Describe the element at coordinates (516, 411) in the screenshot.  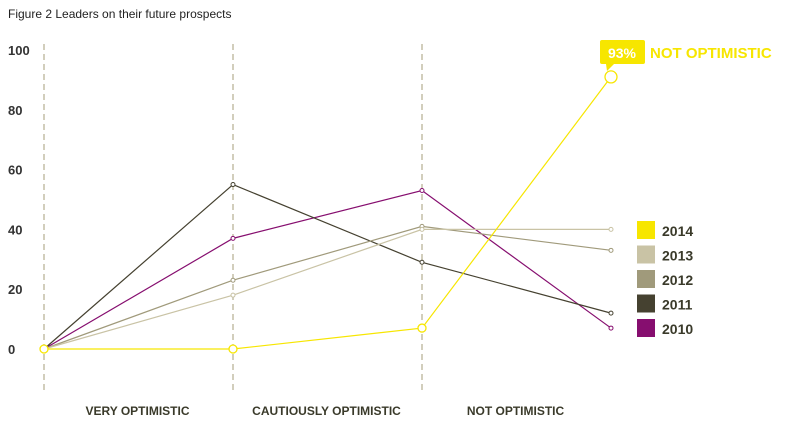
I see `x-tick-label: NOT OPTIMISTIC` at that location.